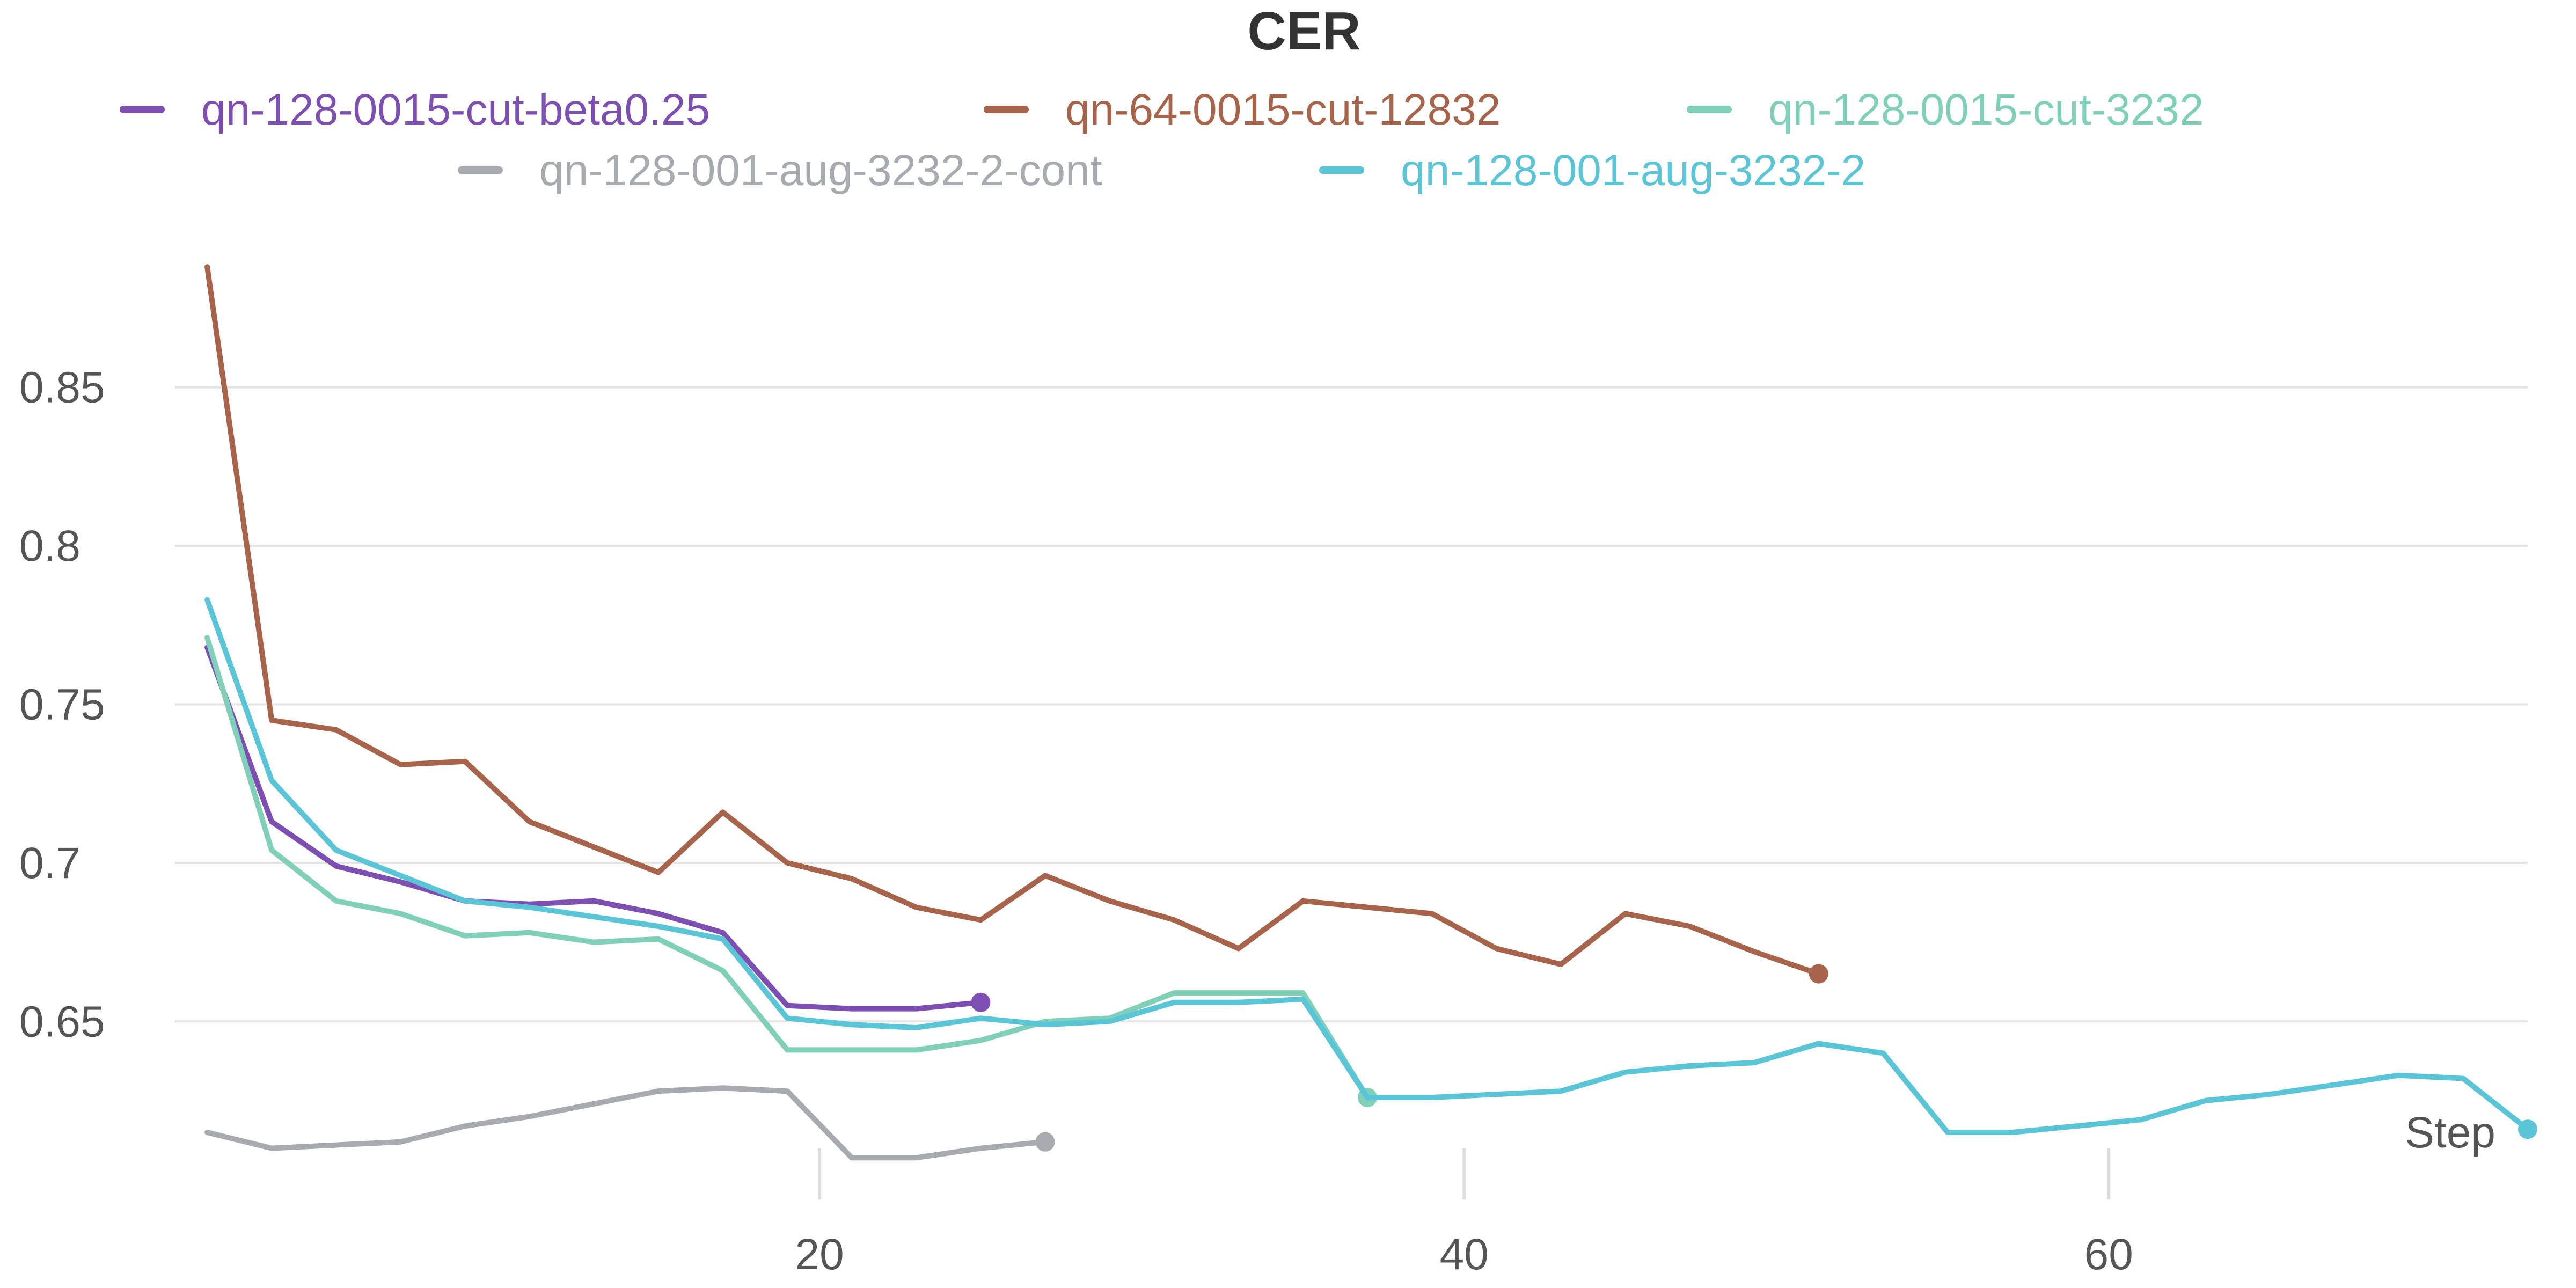  Describe the element at coordinates (820, 170) in the screenshot. I see `legend-label: qn-128-001-aug-3232-2-cont` at that location.